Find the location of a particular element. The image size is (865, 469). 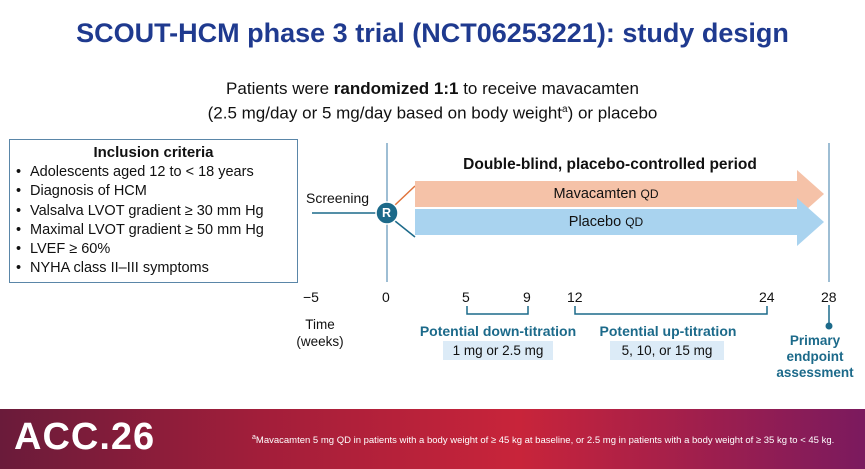

tick-label: 0 is located at coordinates (386, 297).